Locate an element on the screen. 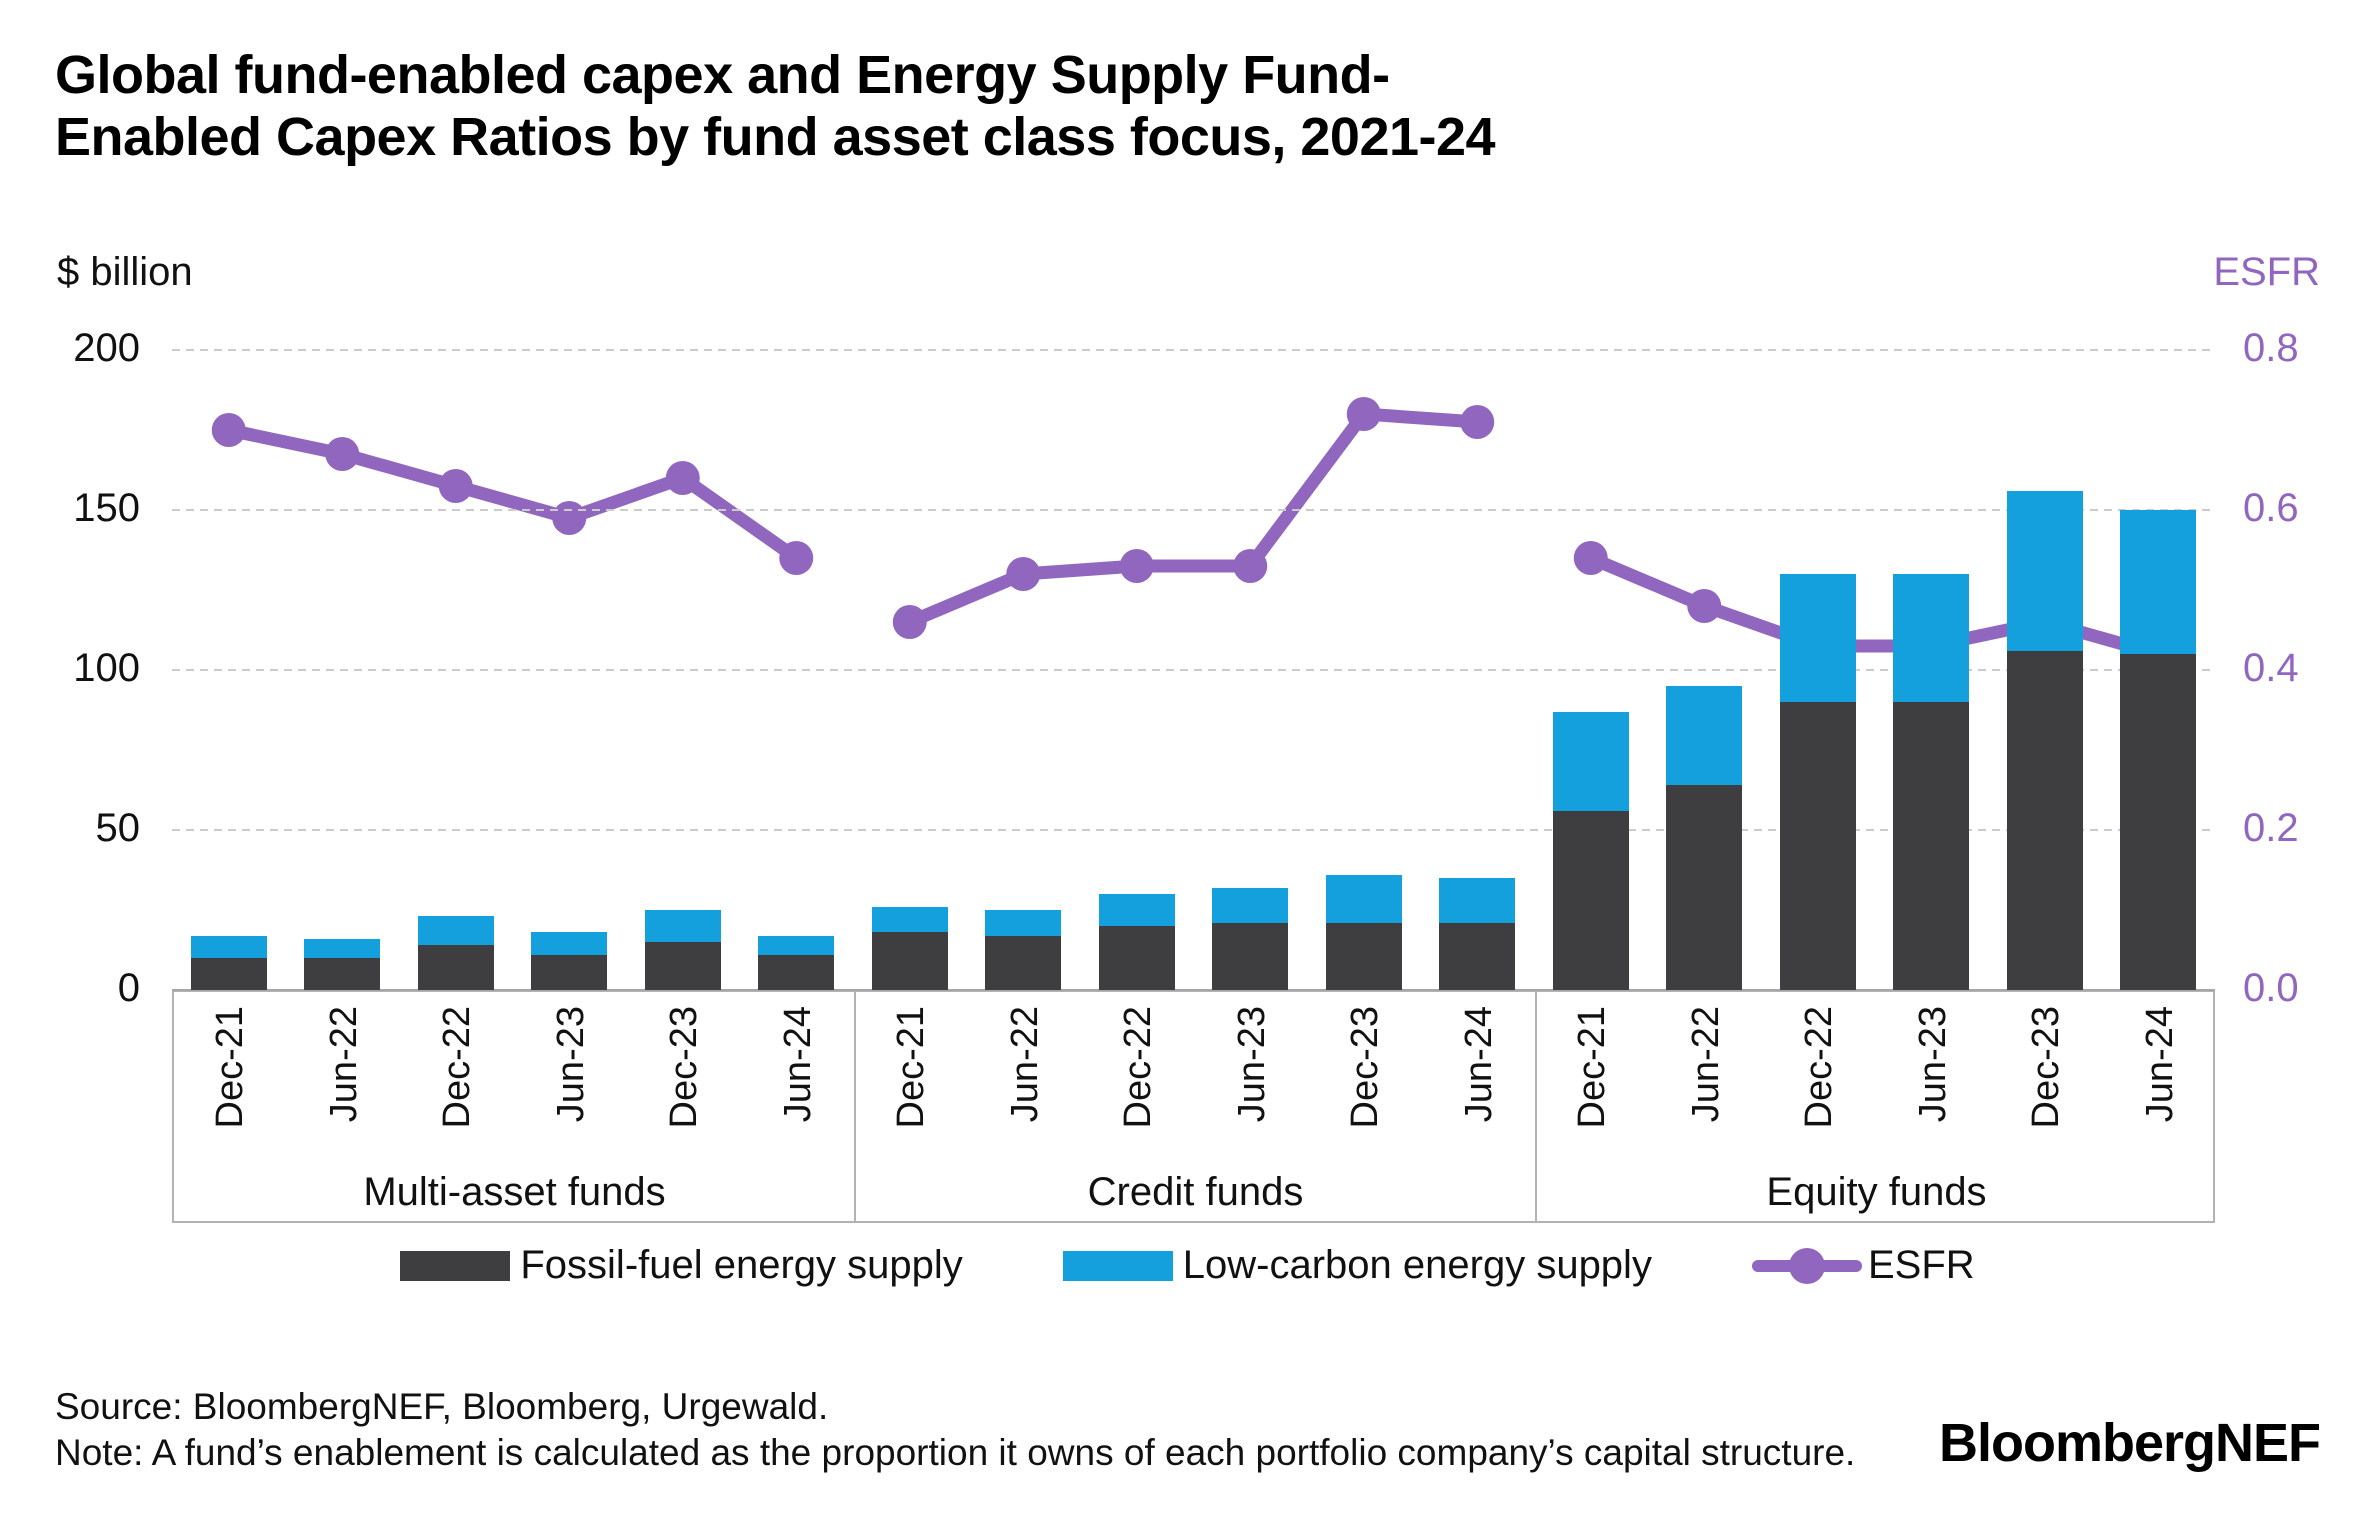 This screenshot has width=2375, height=1530. y-tick-left: 150 is located at coordinates (106, 508).